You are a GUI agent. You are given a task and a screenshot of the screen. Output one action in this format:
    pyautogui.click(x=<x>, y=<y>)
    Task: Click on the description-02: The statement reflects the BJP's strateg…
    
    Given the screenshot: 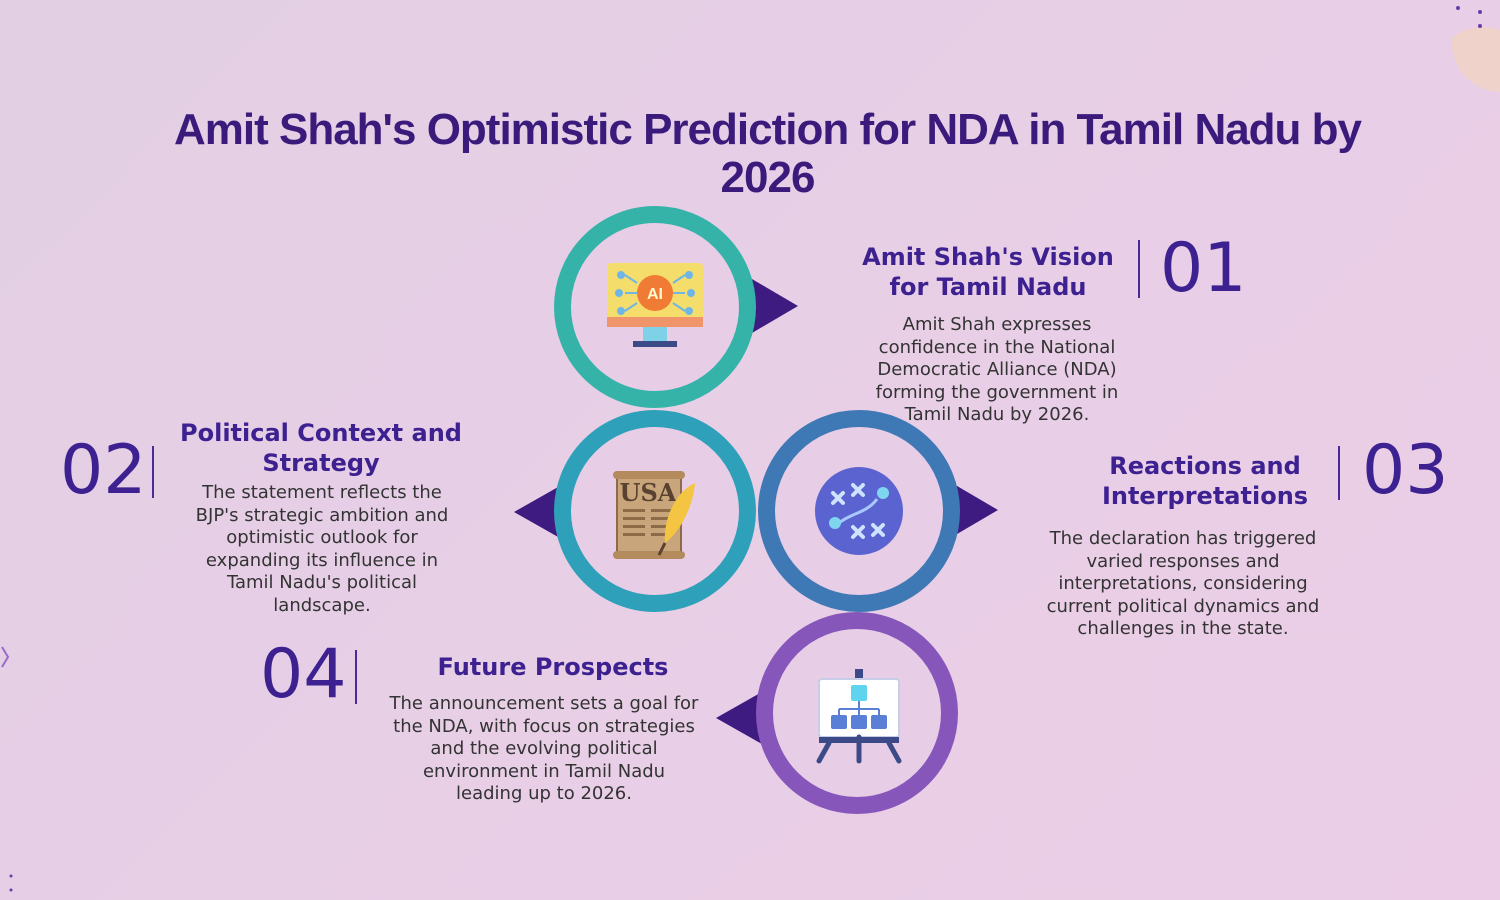 What is the action you would take?
    pyautogui.click(x=322, y=549)
    